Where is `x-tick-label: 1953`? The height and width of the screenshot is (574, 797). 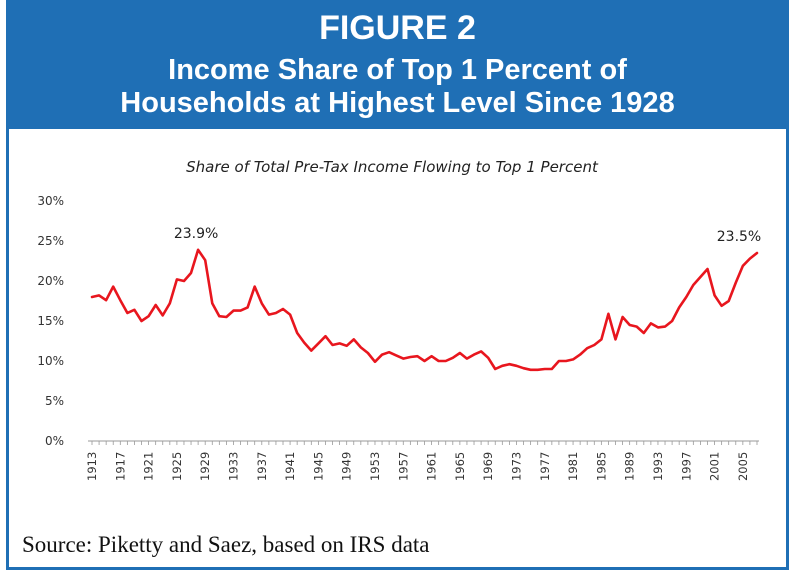 x-tick-label: 1953 is located at coordinates (375, 466).